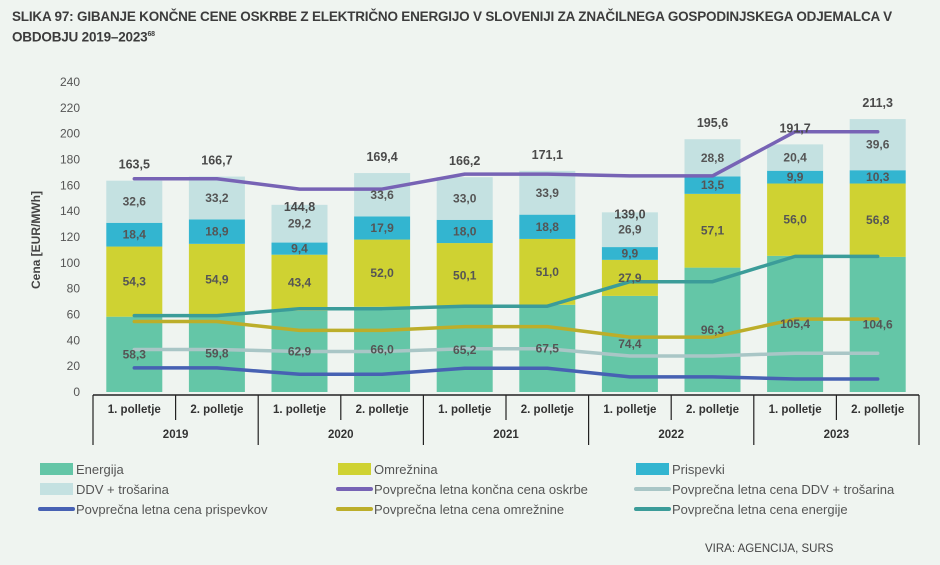  I want to click on legend-label: Povprečna letna cena omrežnine, so click(469, 509).